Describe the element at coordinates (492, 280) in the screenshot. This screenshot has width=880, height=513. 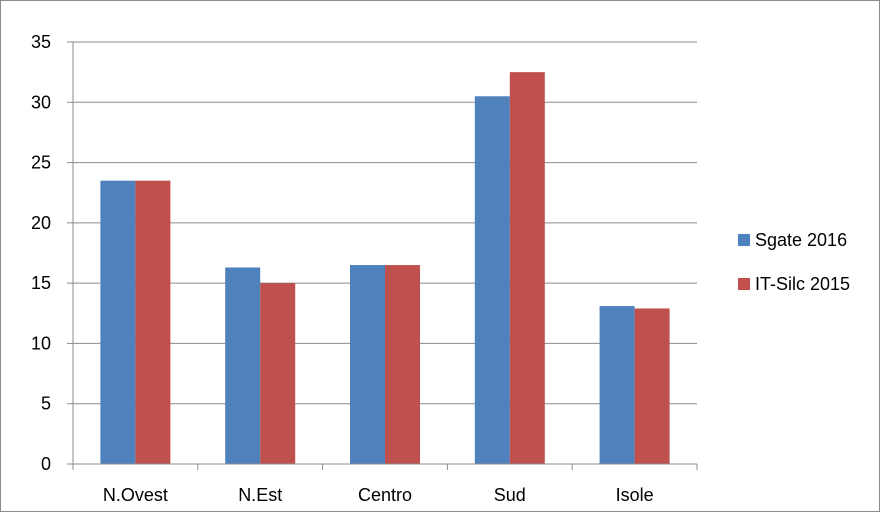
I see `bar-series-1-sud` at that location.